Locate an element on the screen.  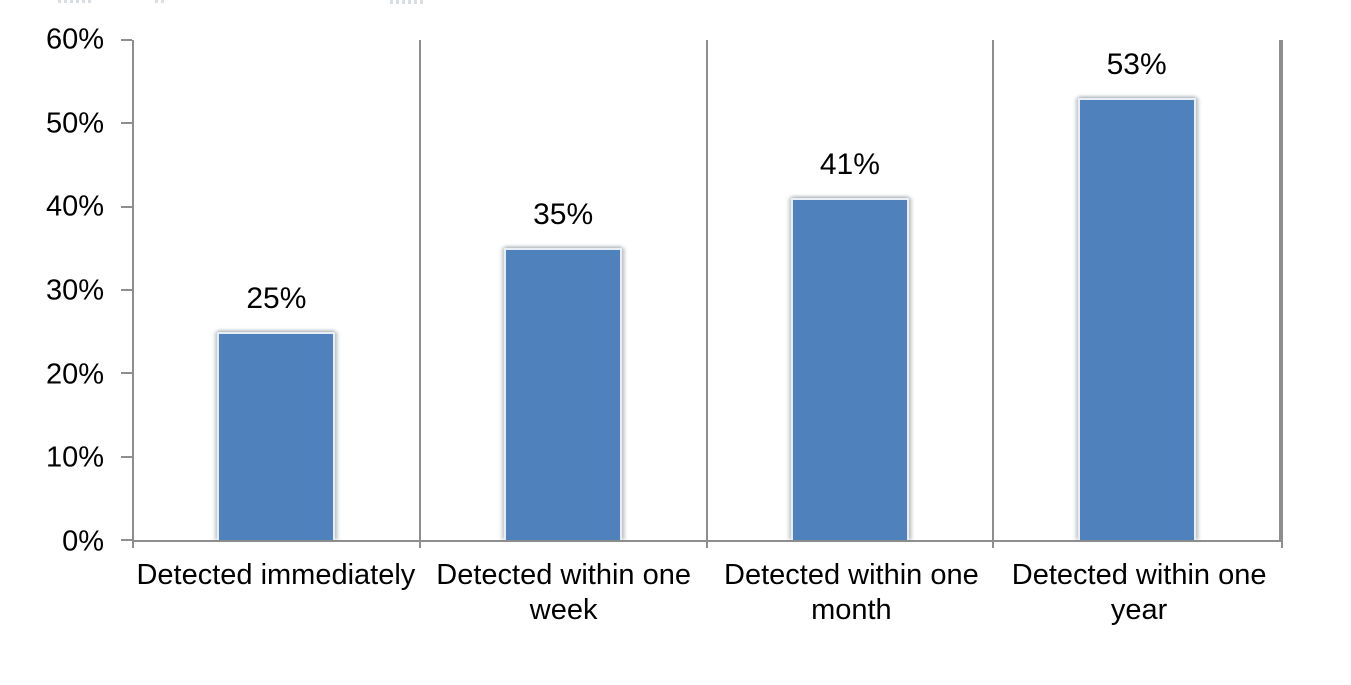
category-label: Detected within one year is located at coordinates (1139, 593).